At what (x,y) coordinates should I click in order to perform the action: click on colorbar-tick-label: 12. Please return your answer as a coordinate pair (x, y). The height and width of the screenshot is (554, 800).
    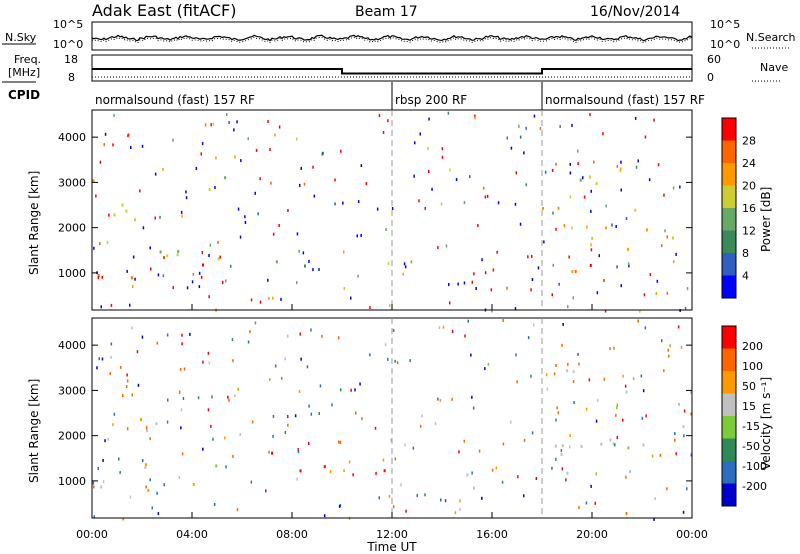
    Looking at the image, I should click on (749, 231).